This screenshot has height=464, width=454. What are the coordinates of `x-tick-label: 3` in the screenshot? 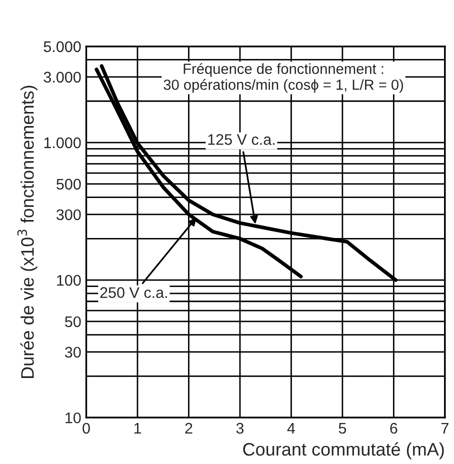 It's located at (240, 428).